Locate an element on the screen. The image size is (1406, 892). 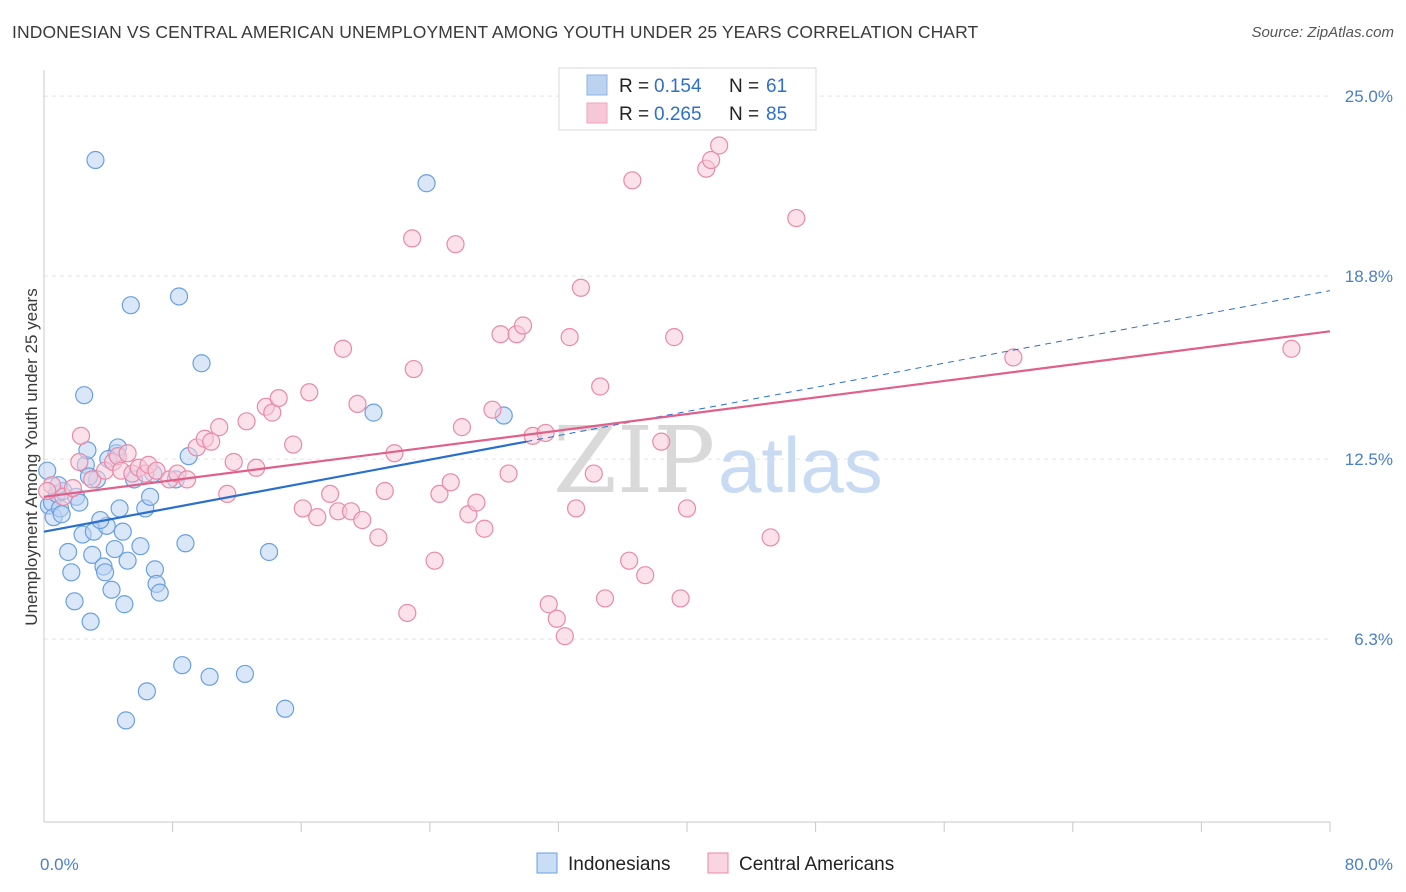
legend-n-value: 85 is located at coordinates (776, 114).